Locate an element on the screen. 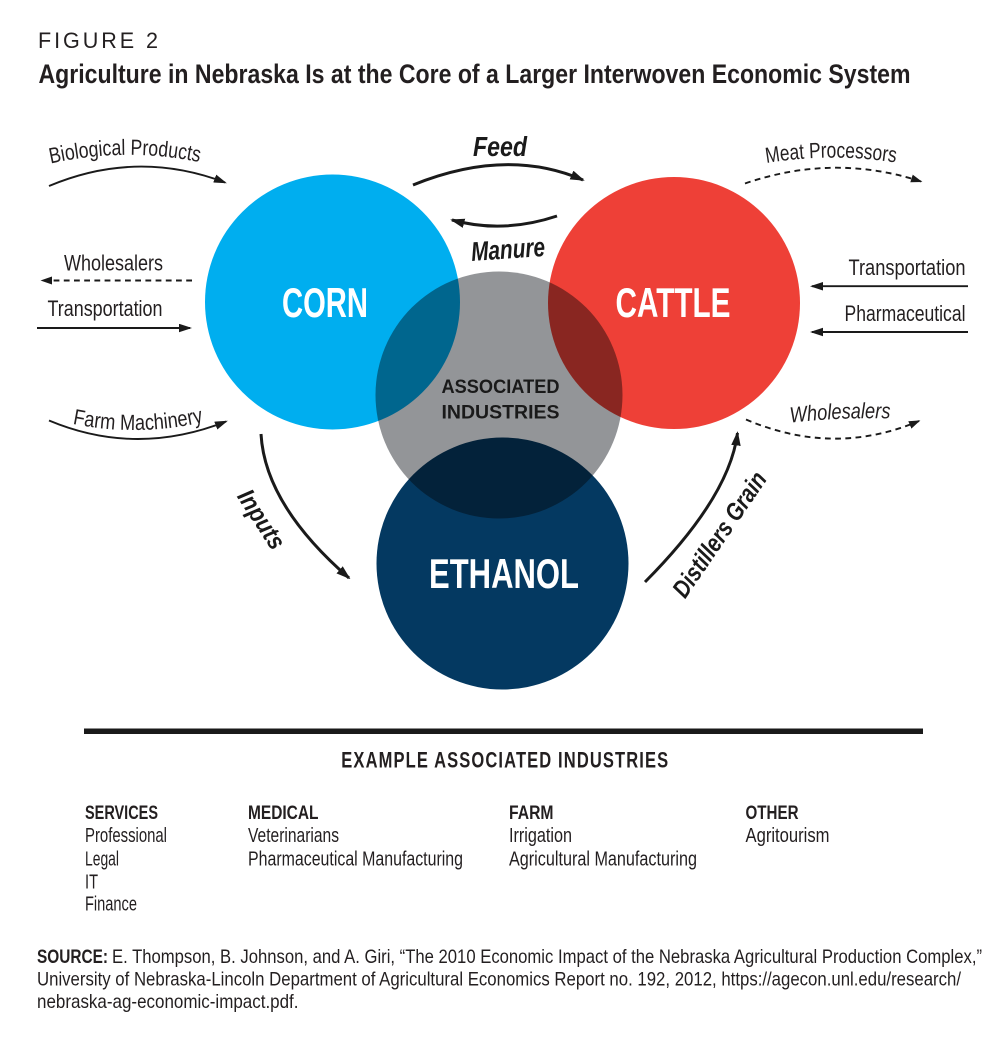 This screenshot has width=1000, height=1043. svg-text: IT is located at coordinates (91, 883).